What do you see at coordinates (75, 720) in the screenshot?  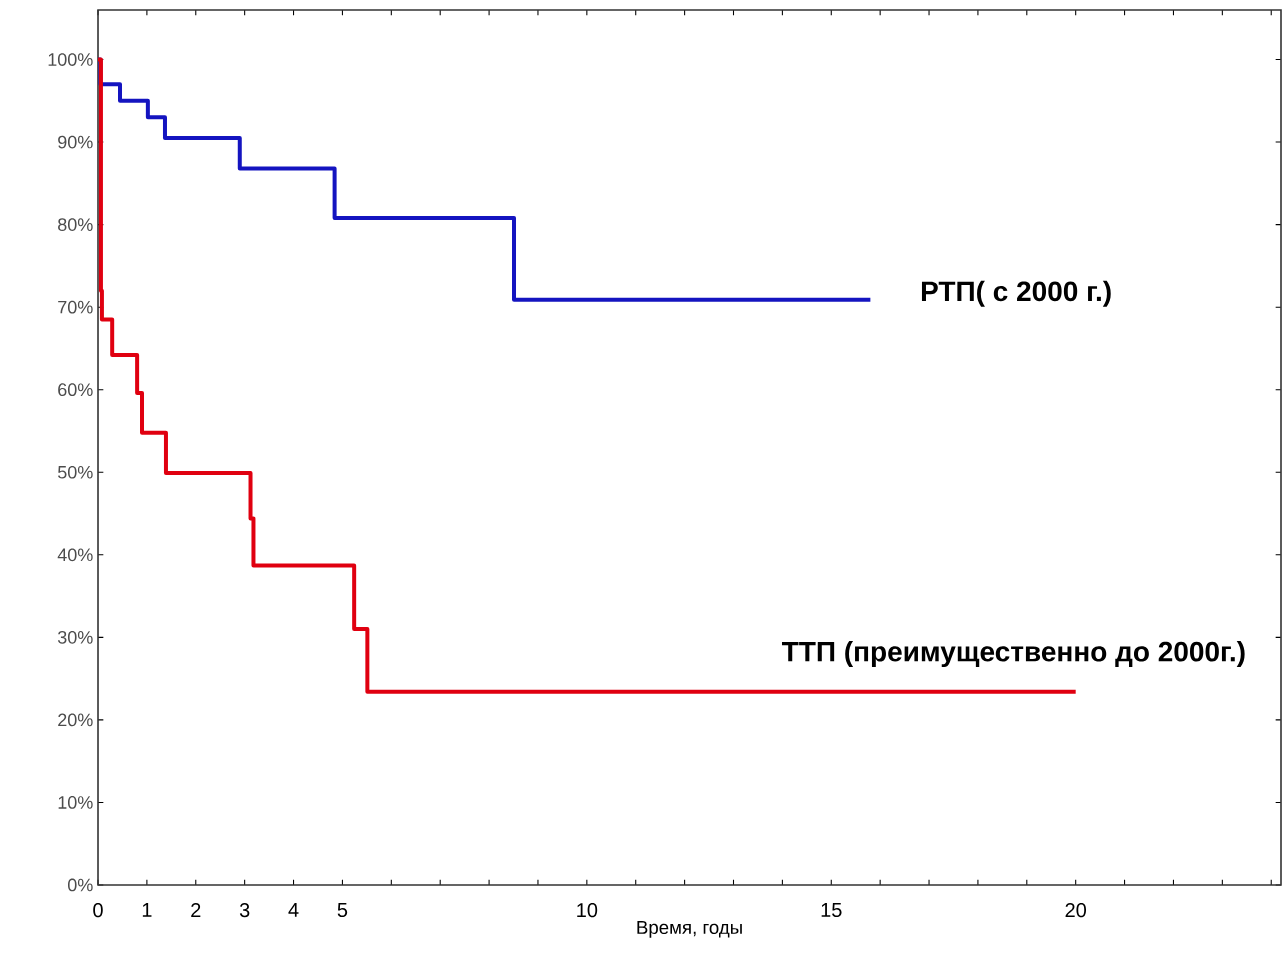 I see `y-tick-label: 20%` at bounding box center [75, 720].